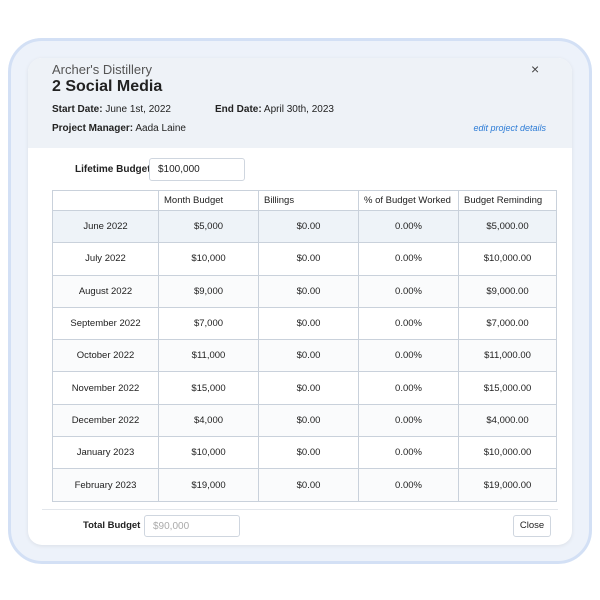  What do you see at coordinates (138, 109) in the screenshot?
I see `value: June 1st, 2022` at bounding box center [138, 109].